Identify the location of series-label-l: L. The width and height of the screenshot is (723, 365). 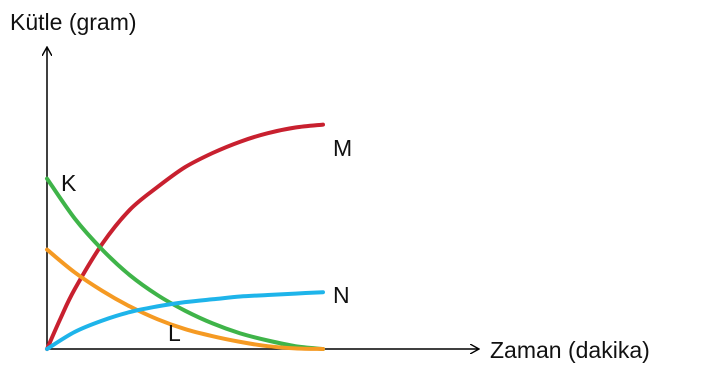
(174, 333).